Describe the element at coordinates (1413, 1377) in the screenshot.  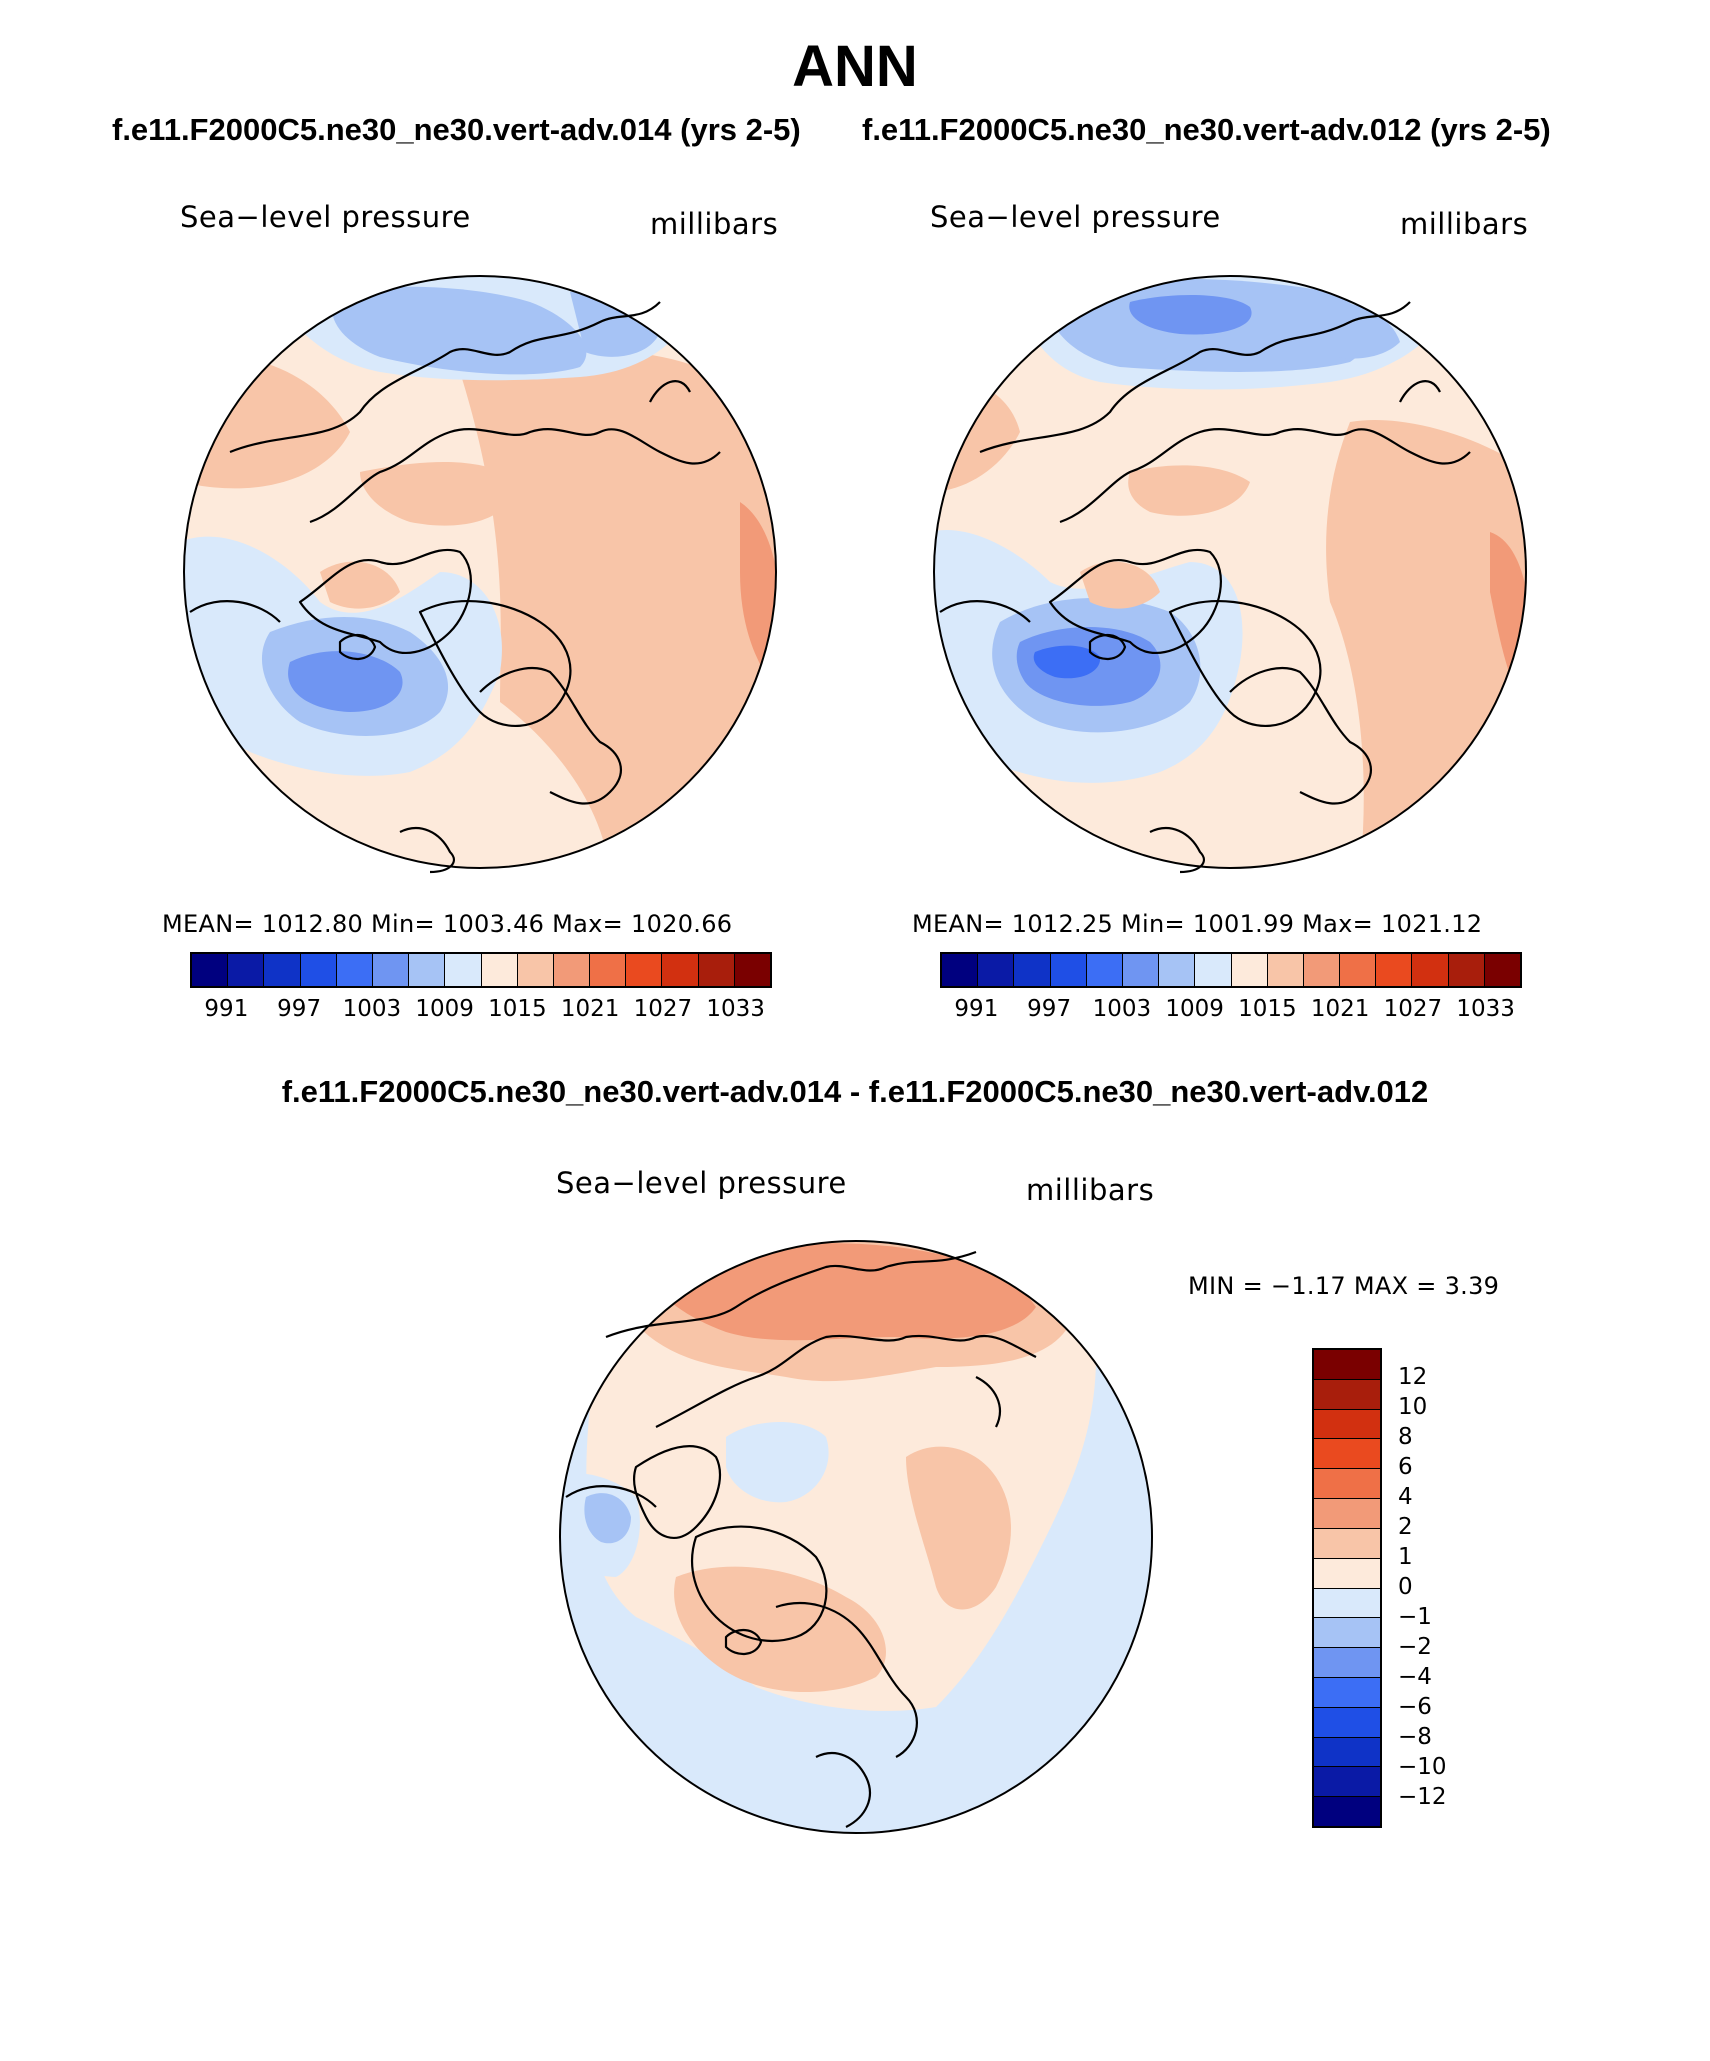
I see `colorbar-tick-label: 12` at that location.